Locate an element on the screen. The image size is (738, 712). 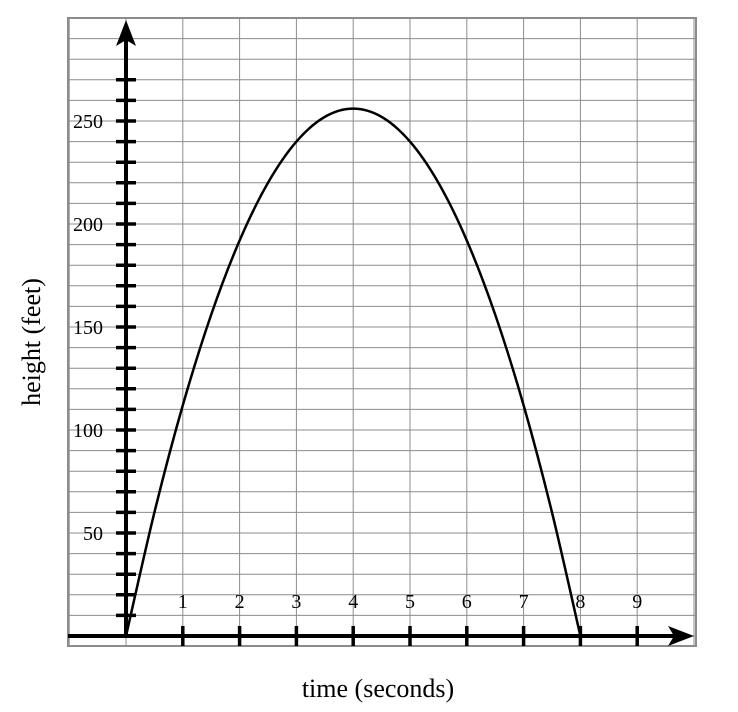
x-tick-label: 7 is located at coordinates (524, 602).